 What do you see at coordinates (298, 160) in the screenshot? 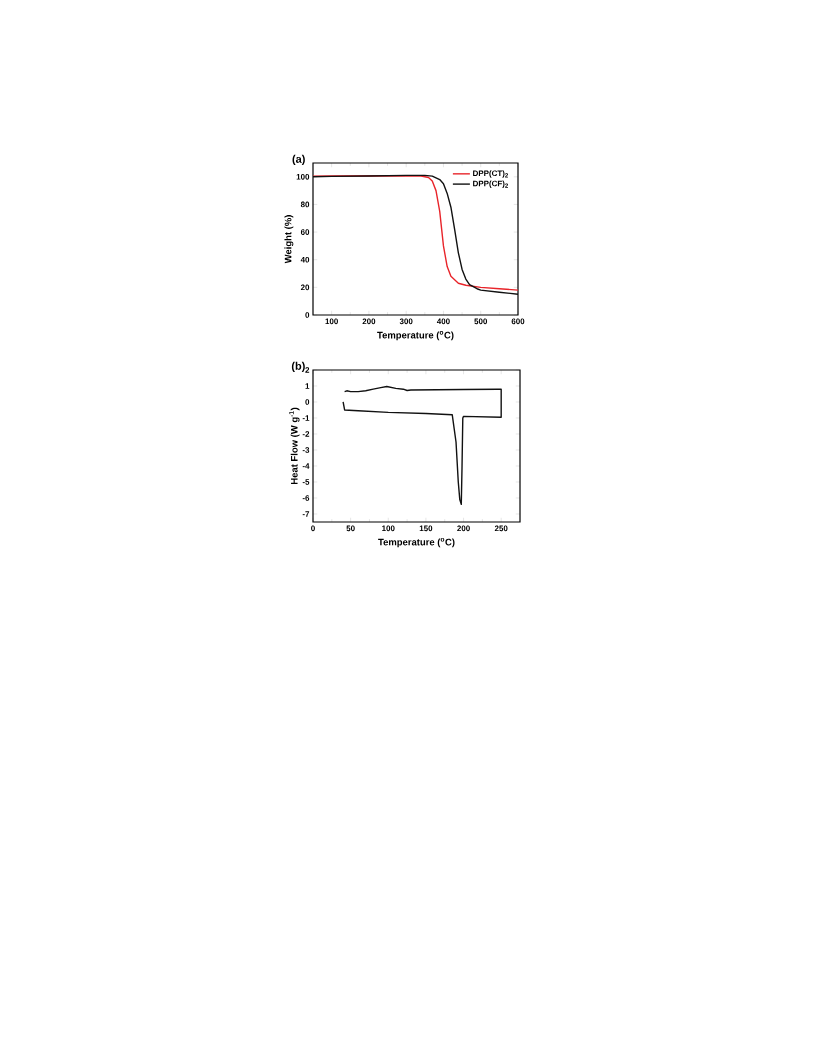
I see `chart-title: (a)` at bounding box center [298, 160].